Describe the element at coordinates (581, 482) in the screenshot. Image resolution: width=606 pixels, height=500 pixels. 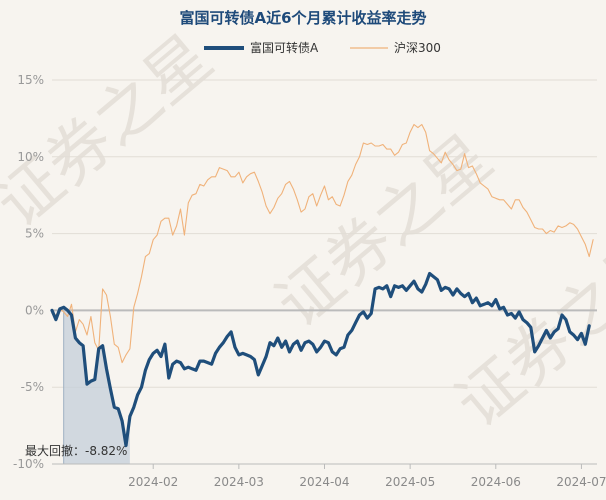
I see `x-tick-label: 2024-07` at that location.